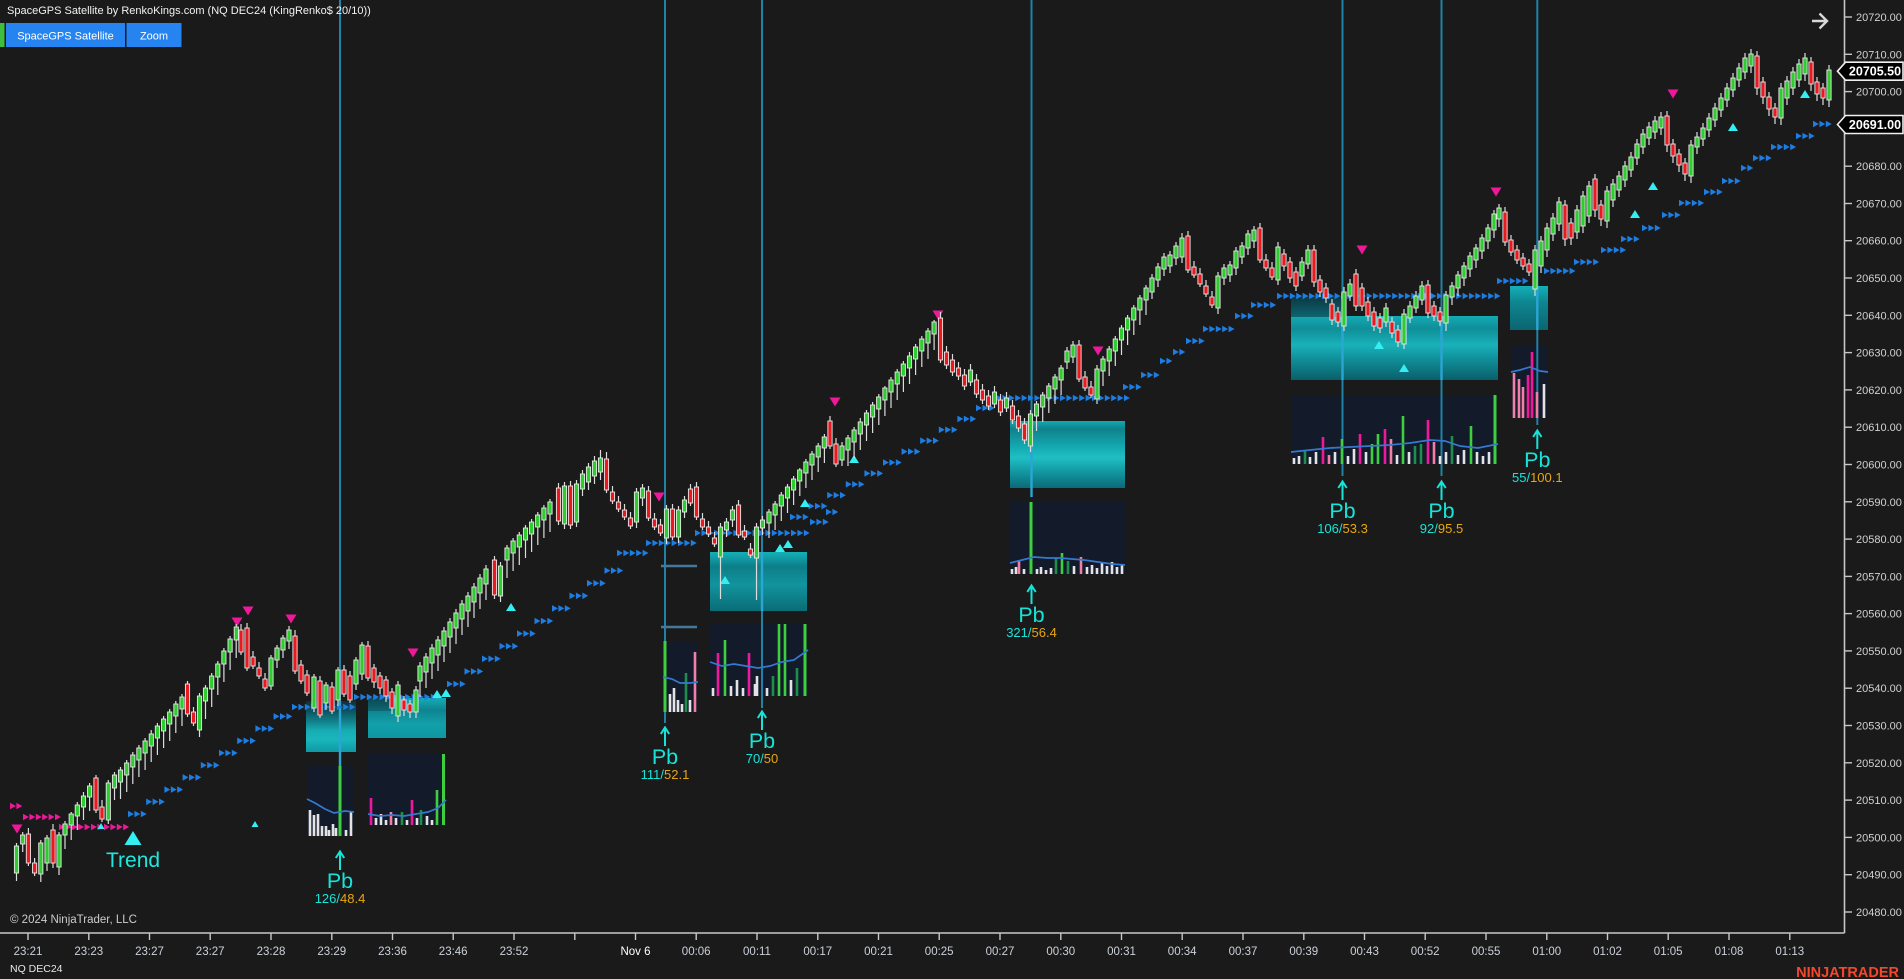 Image resolution: width=1904 pixels, height=979 pixels. I want to click on svg-text: 23:21, so click(28, 952).